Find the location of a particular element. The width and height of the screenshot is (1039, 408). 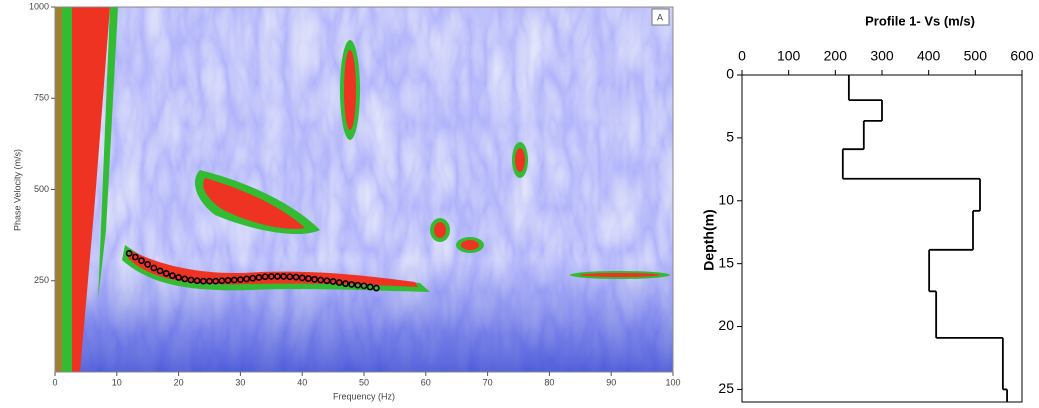

x-tick-label: 400 is located at coordinates (929, 56).